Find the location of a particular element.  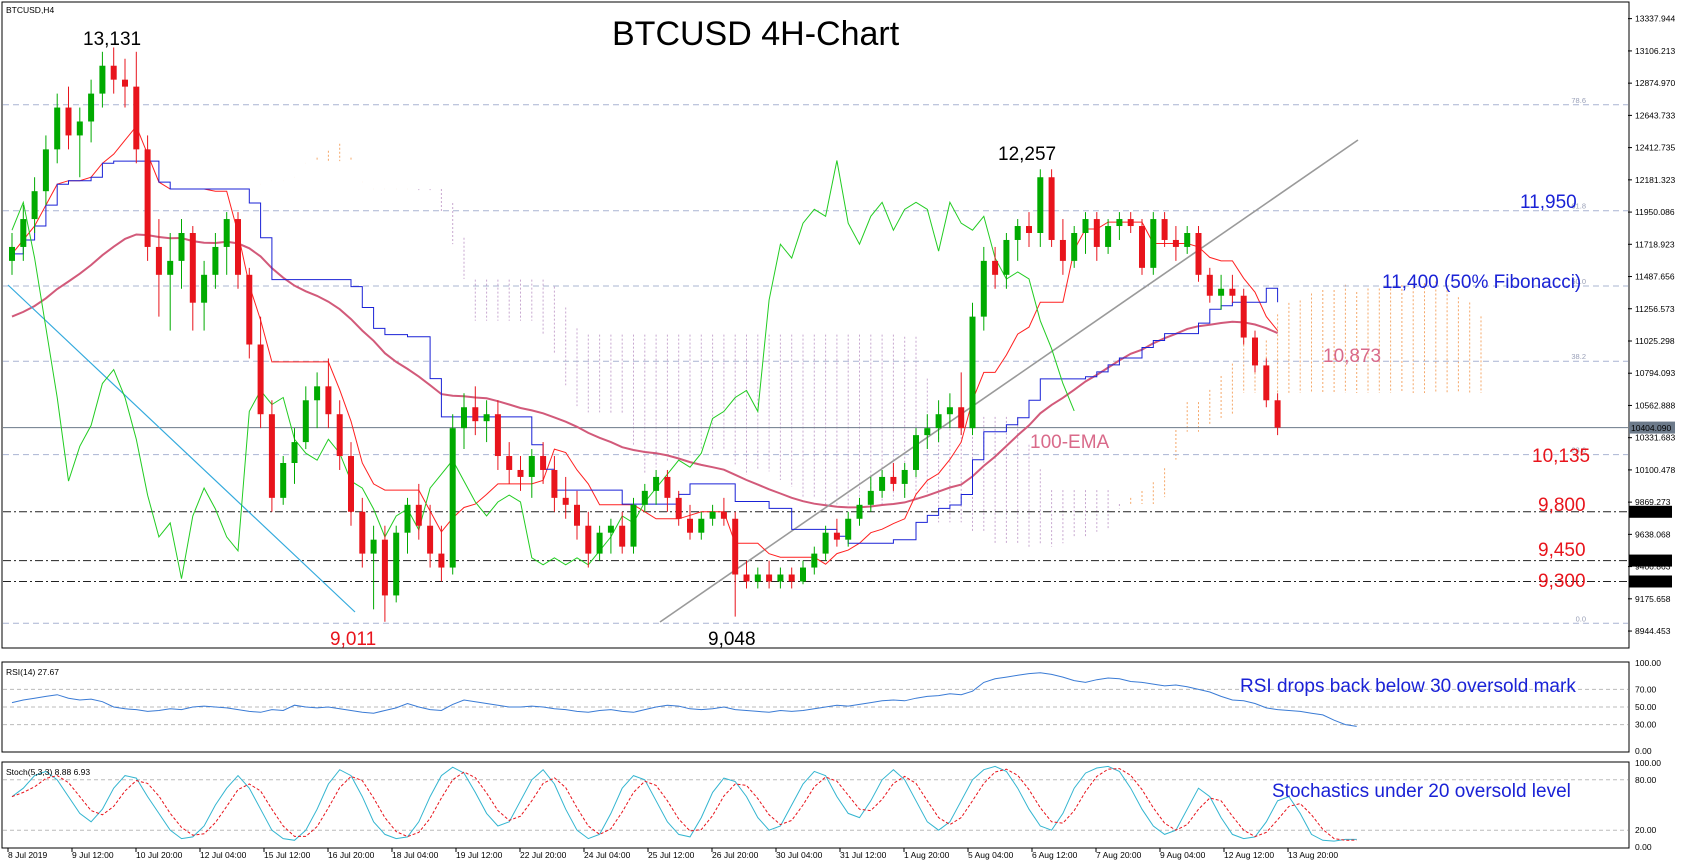

fib-label: 61.8 is located at coordinates (1578, 206).